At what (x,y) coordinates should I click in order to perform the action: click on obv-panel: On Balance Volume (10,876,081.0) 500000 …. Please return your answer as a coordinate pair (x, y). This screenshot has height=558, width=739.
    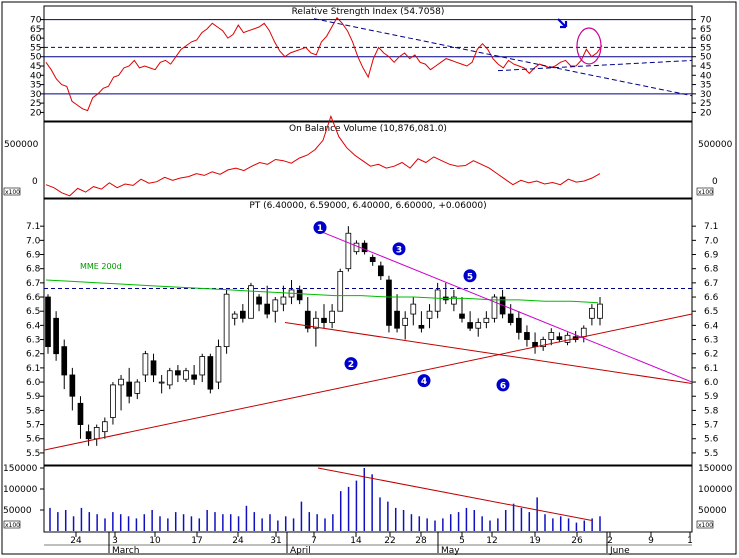
    Looking at the image, I should click on (368, 160).